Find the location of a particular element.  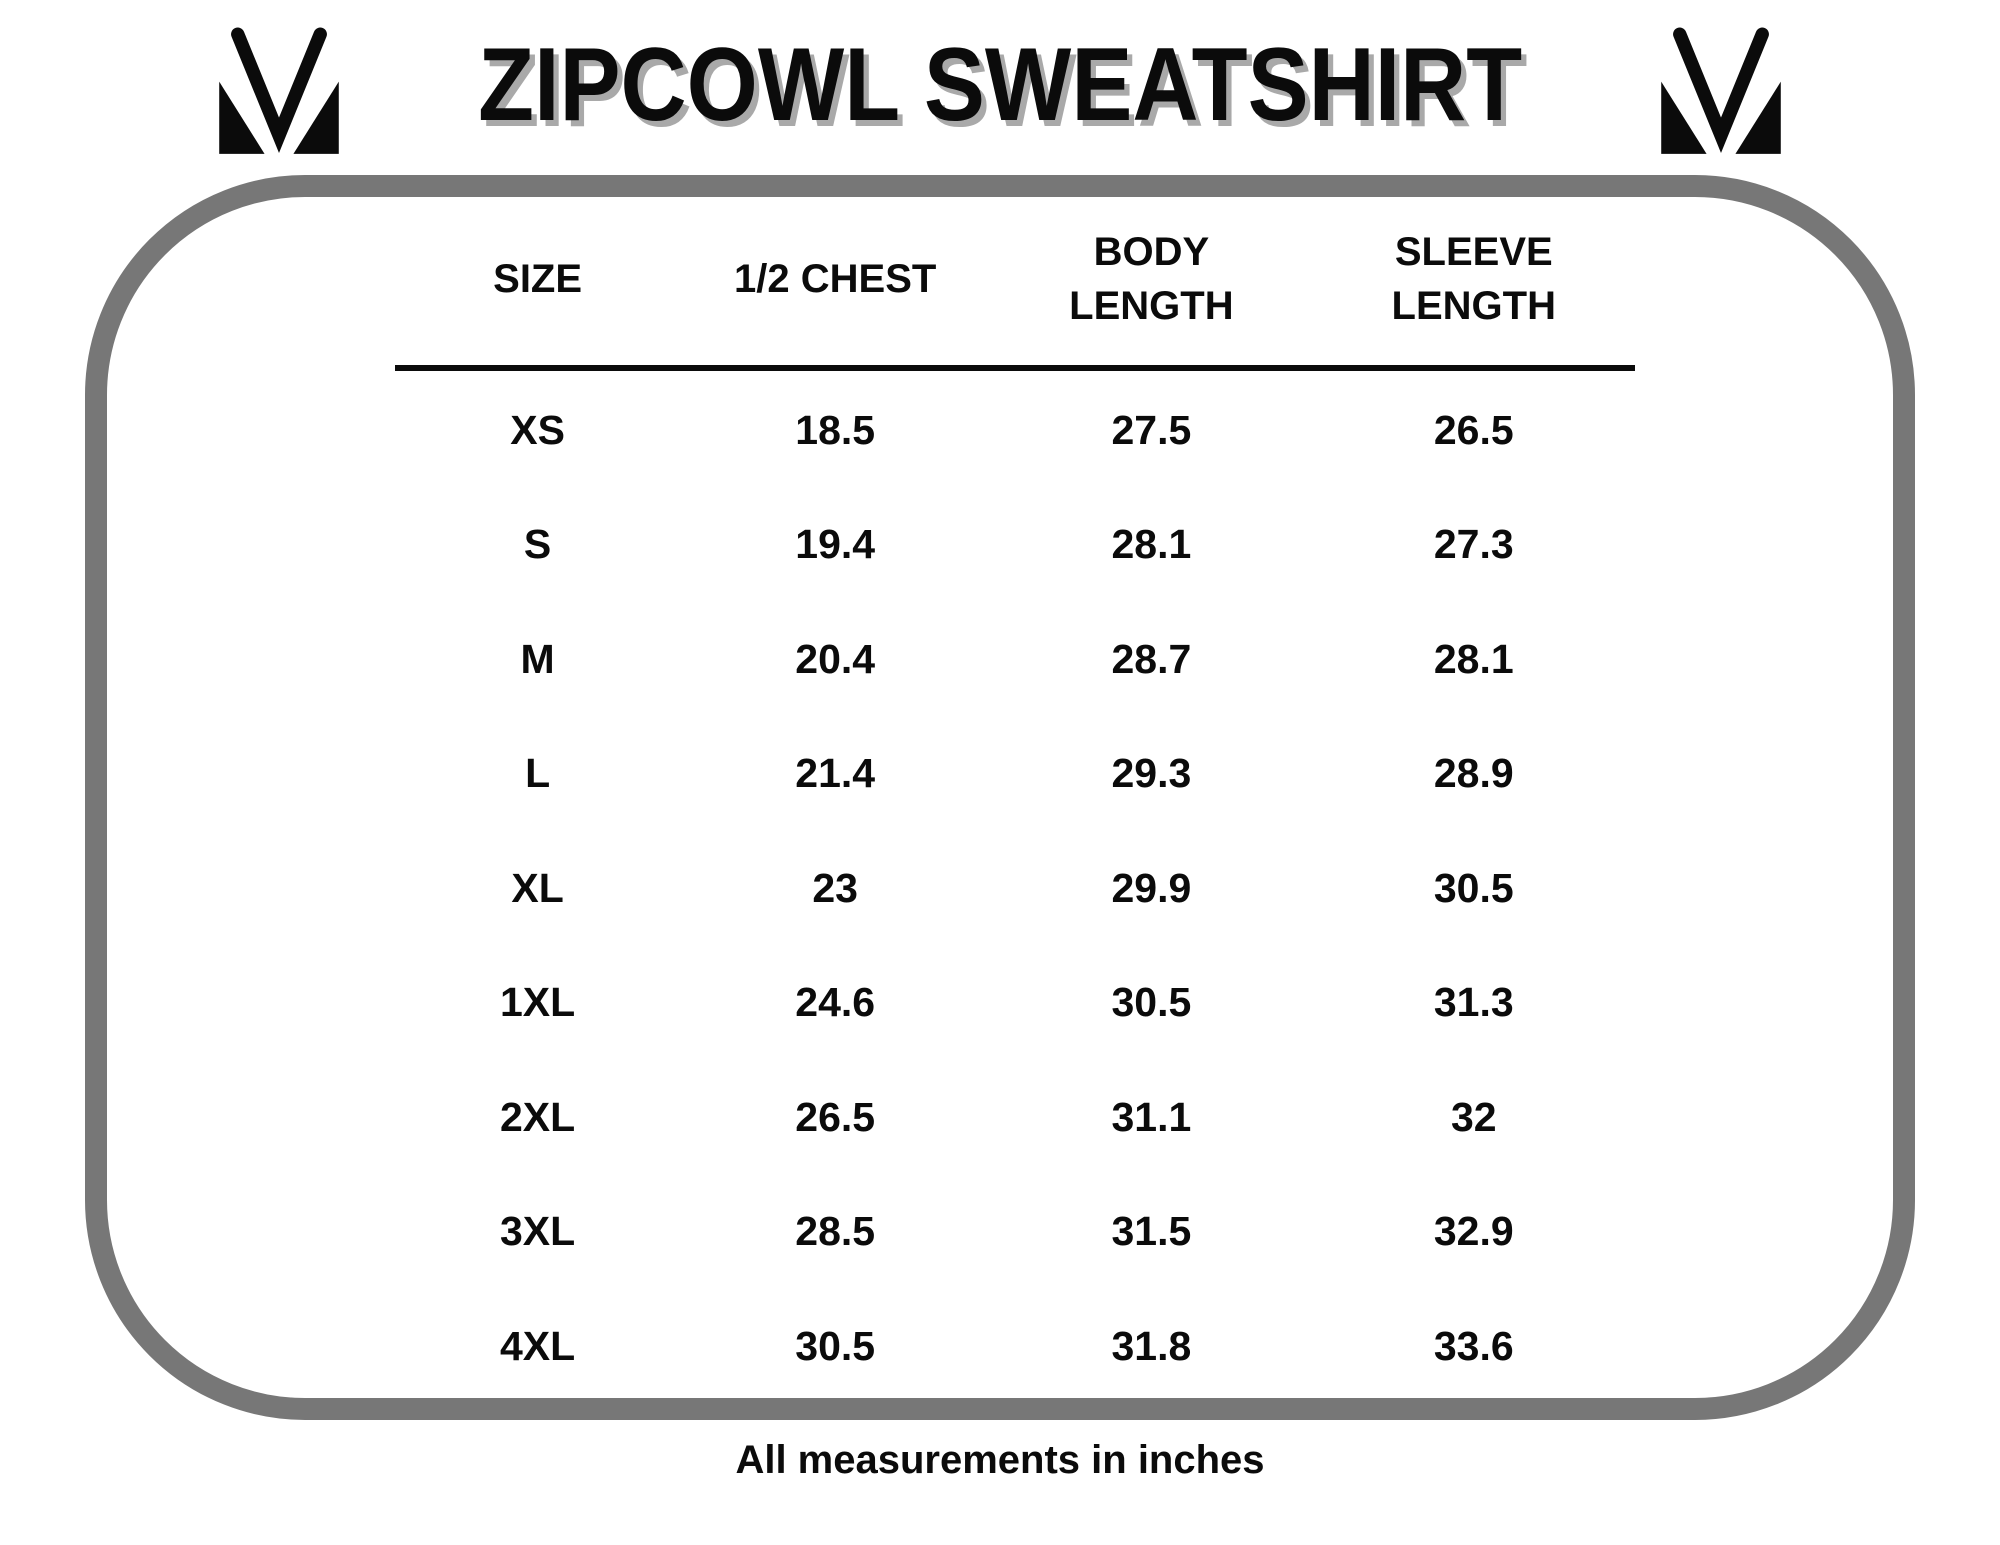

sleeve-length-cell: 32.9 is located at coordinates (1473, 1231).